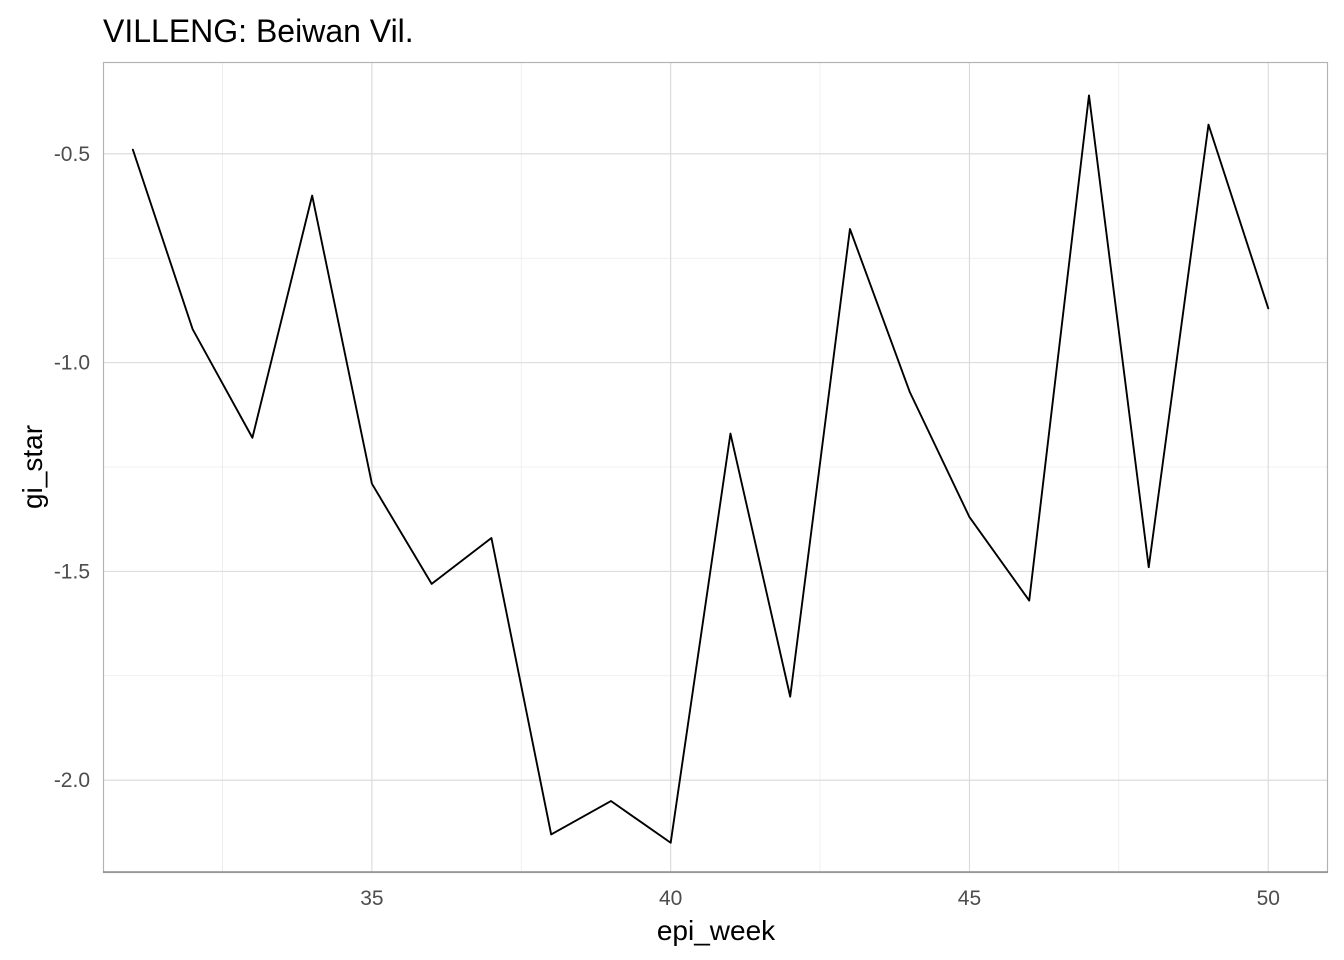 The height and width of the screenshot is (960, 1344). What do you see at coordinates (670, 898) in the screenshot?
I see `x-tick-label: 40` at bounding box center [670, 898].